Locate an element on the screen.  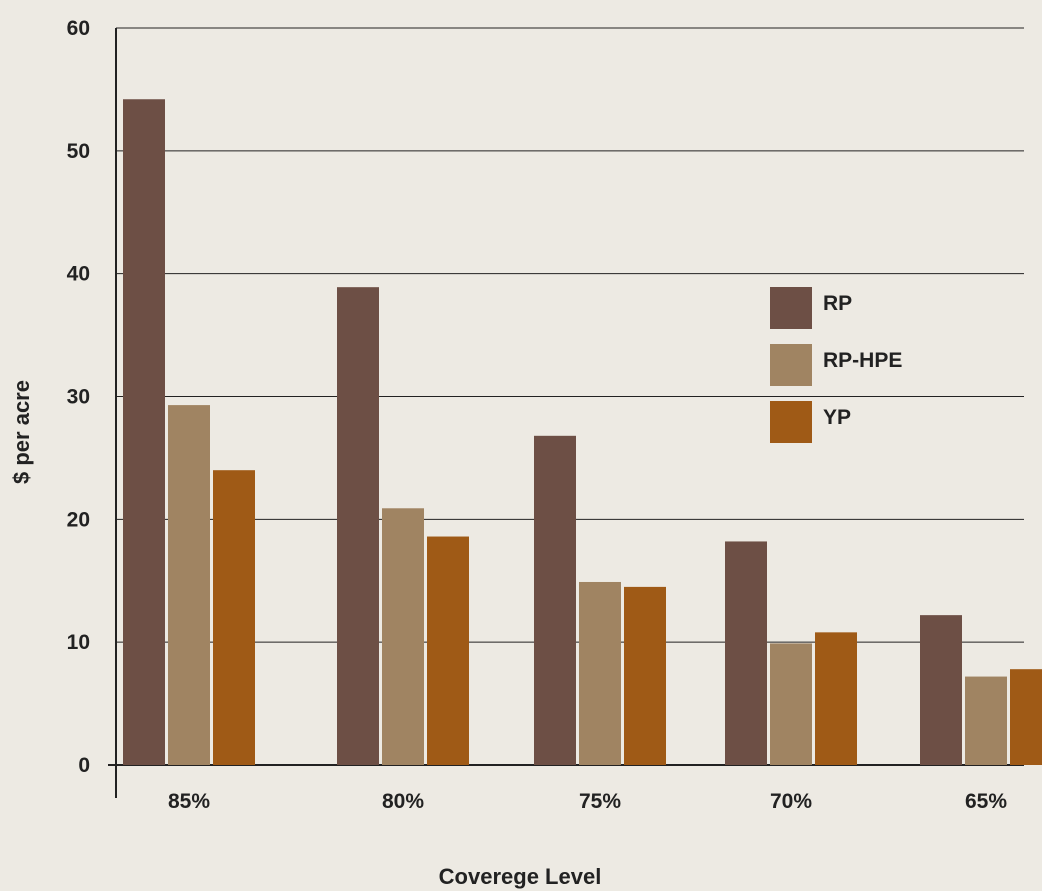
legend: RP RP-HPE YP is located at coordinates (836, 365).